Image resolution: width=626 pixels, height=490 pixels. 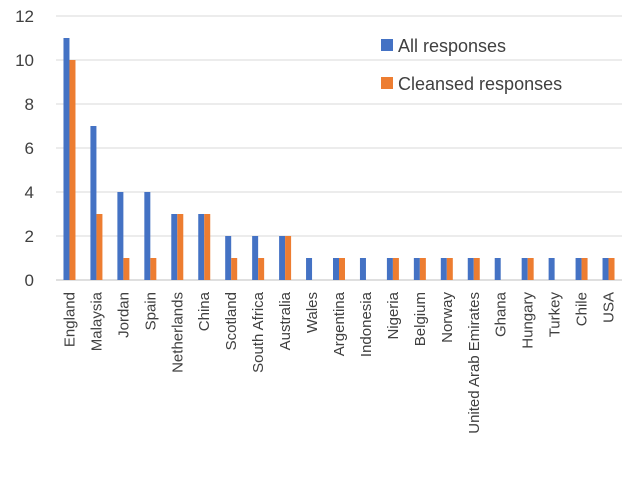 What do you see at coordinates (393, 315) in the screenshot?
I see `x-tick-label: Nigeria` at bounding box center [393, 315].